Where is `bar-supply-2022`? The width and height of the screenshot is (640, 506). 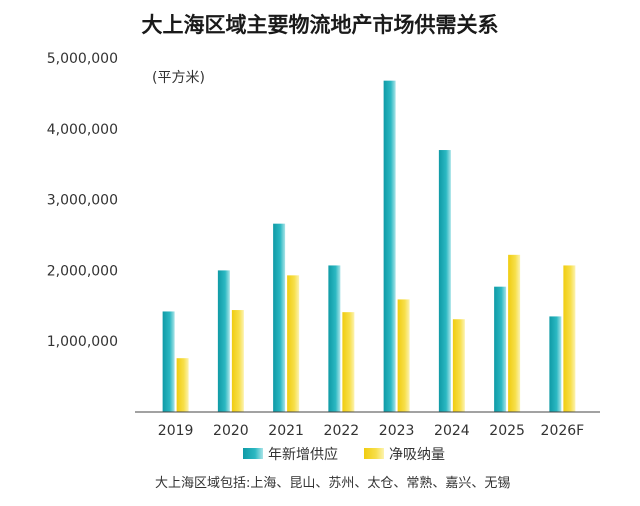
bar-supply-2022 is located at coordinates (334, 338).